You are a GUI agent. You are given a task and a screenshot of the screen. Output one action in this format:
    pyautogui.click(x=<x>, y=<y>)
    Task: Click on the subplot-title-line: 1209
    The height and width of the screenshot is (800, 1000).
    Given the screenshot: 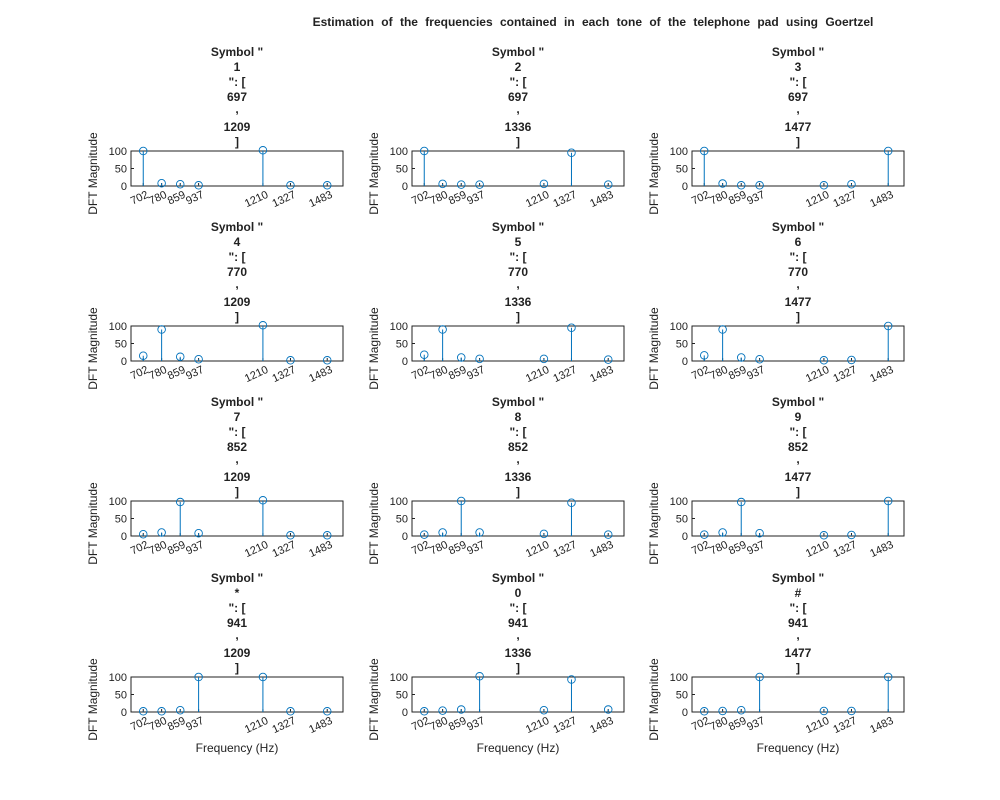 What is the action you would take?
    pyautogui.click(x=237, y=302)
    